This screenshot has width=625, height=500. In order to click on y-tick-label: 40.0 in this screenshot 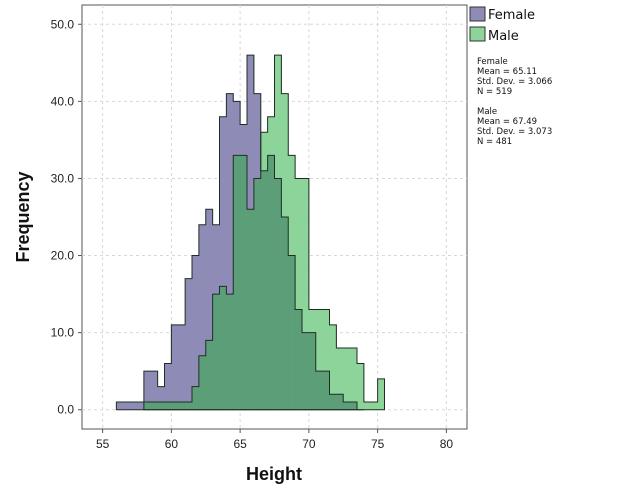, I will do `click(63, 101)`.